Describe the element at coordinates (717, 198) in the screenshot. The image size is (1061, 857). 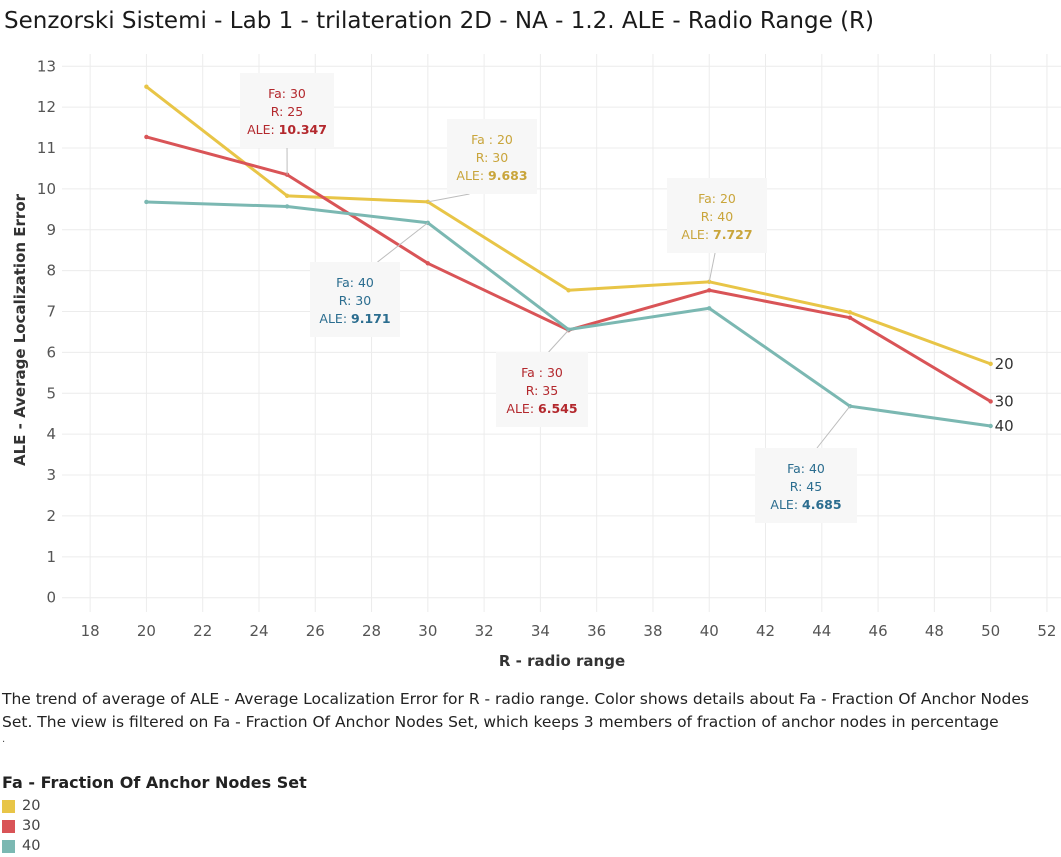
I see `annotation-fa: Fa: 20` at that location.